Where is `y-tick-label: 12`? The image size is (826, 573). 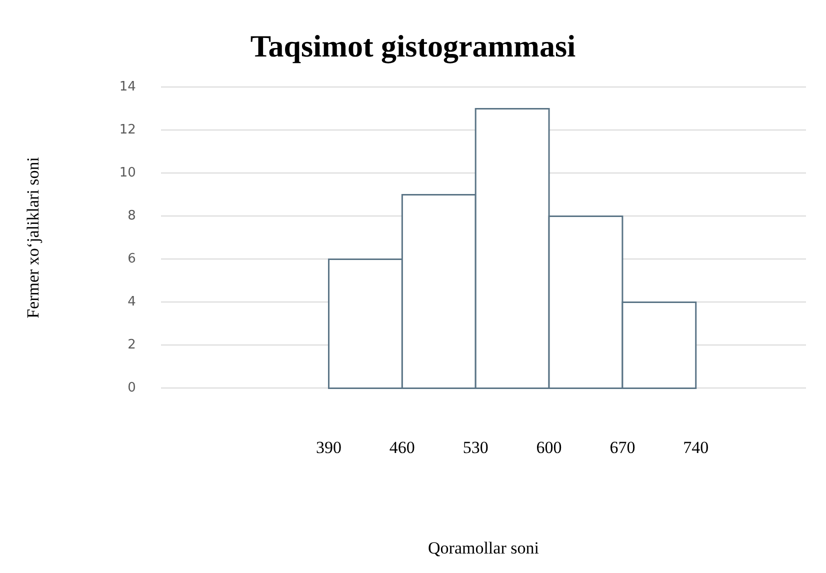
y-tick-label: 12 is located at coordinates (127, 130).